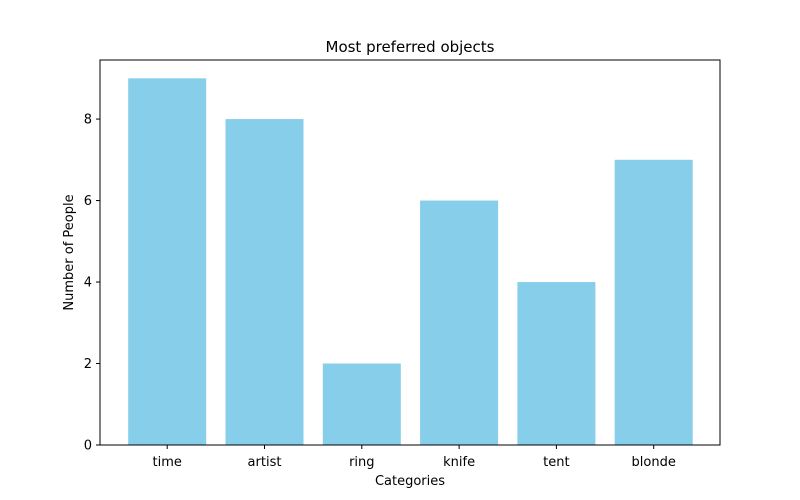 The width and height of the screenshot is (800, 500). I want to click on x-axis-label: Categories, so click(410, 481).